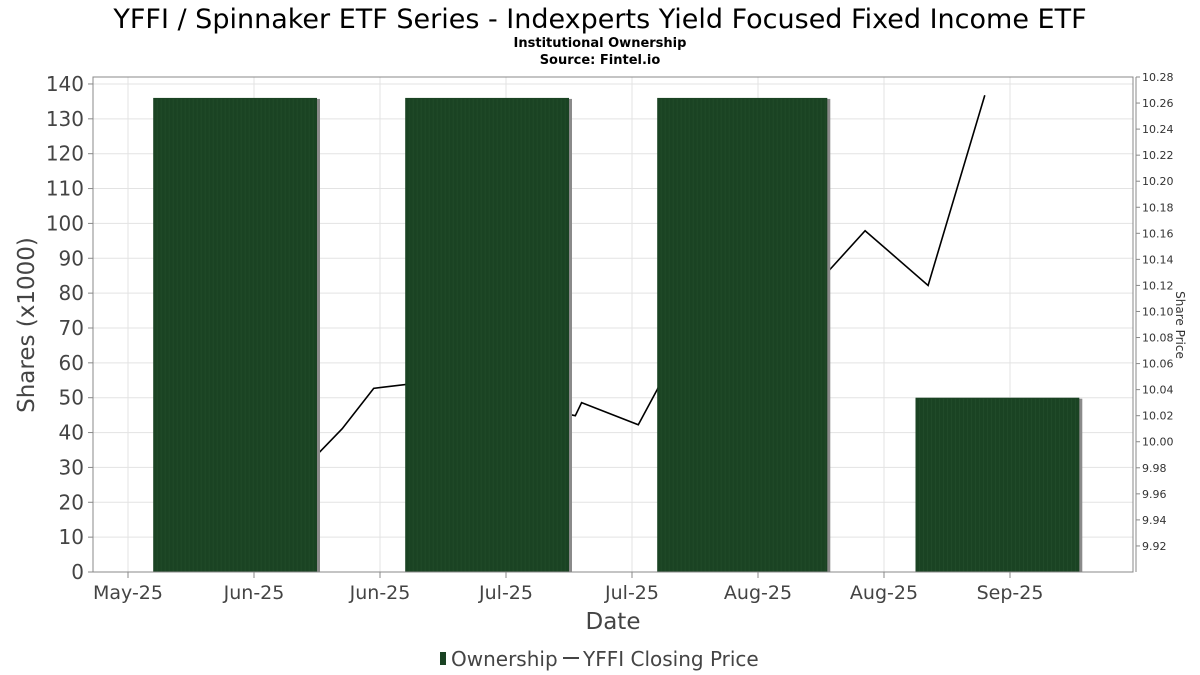 The width and height of the screenshot is (1200, 675). I want to click on y-tick-label-13: 130, so click(65, 119).